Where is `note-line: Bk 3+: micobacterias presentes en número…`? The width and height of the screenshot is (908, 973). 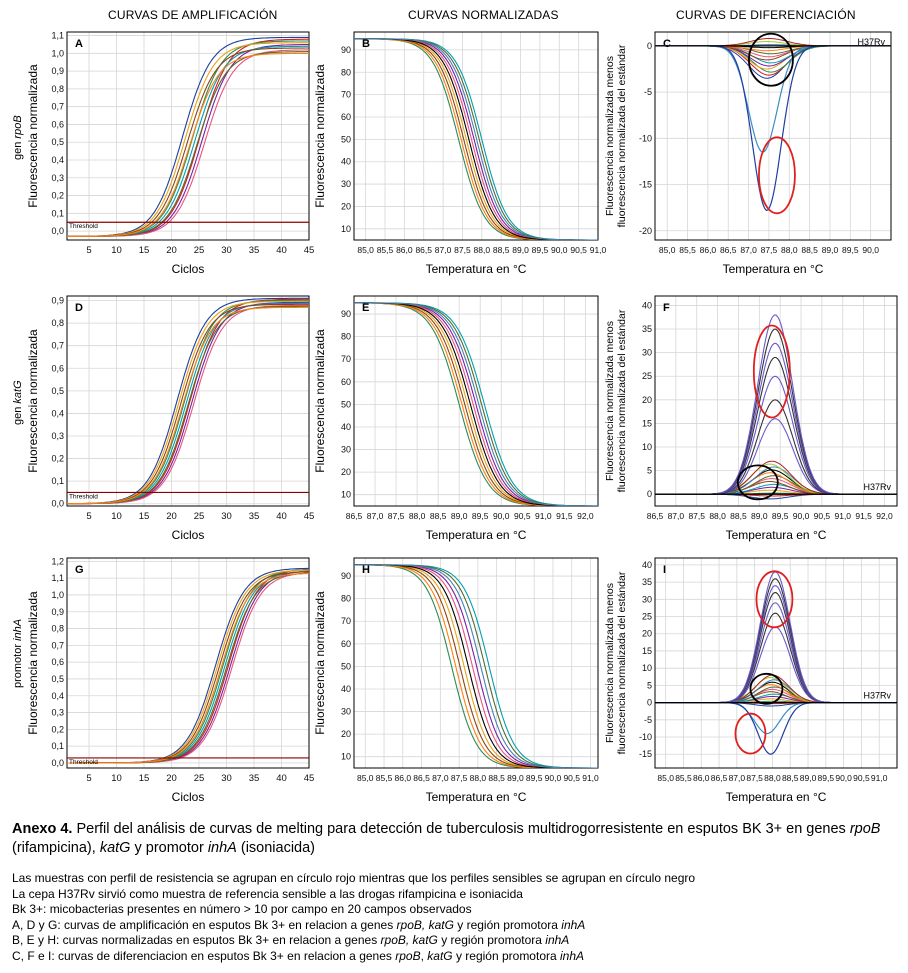
note-line: Bk 3+: micobacterias presentes en número… is located at coordinates (242, 909).